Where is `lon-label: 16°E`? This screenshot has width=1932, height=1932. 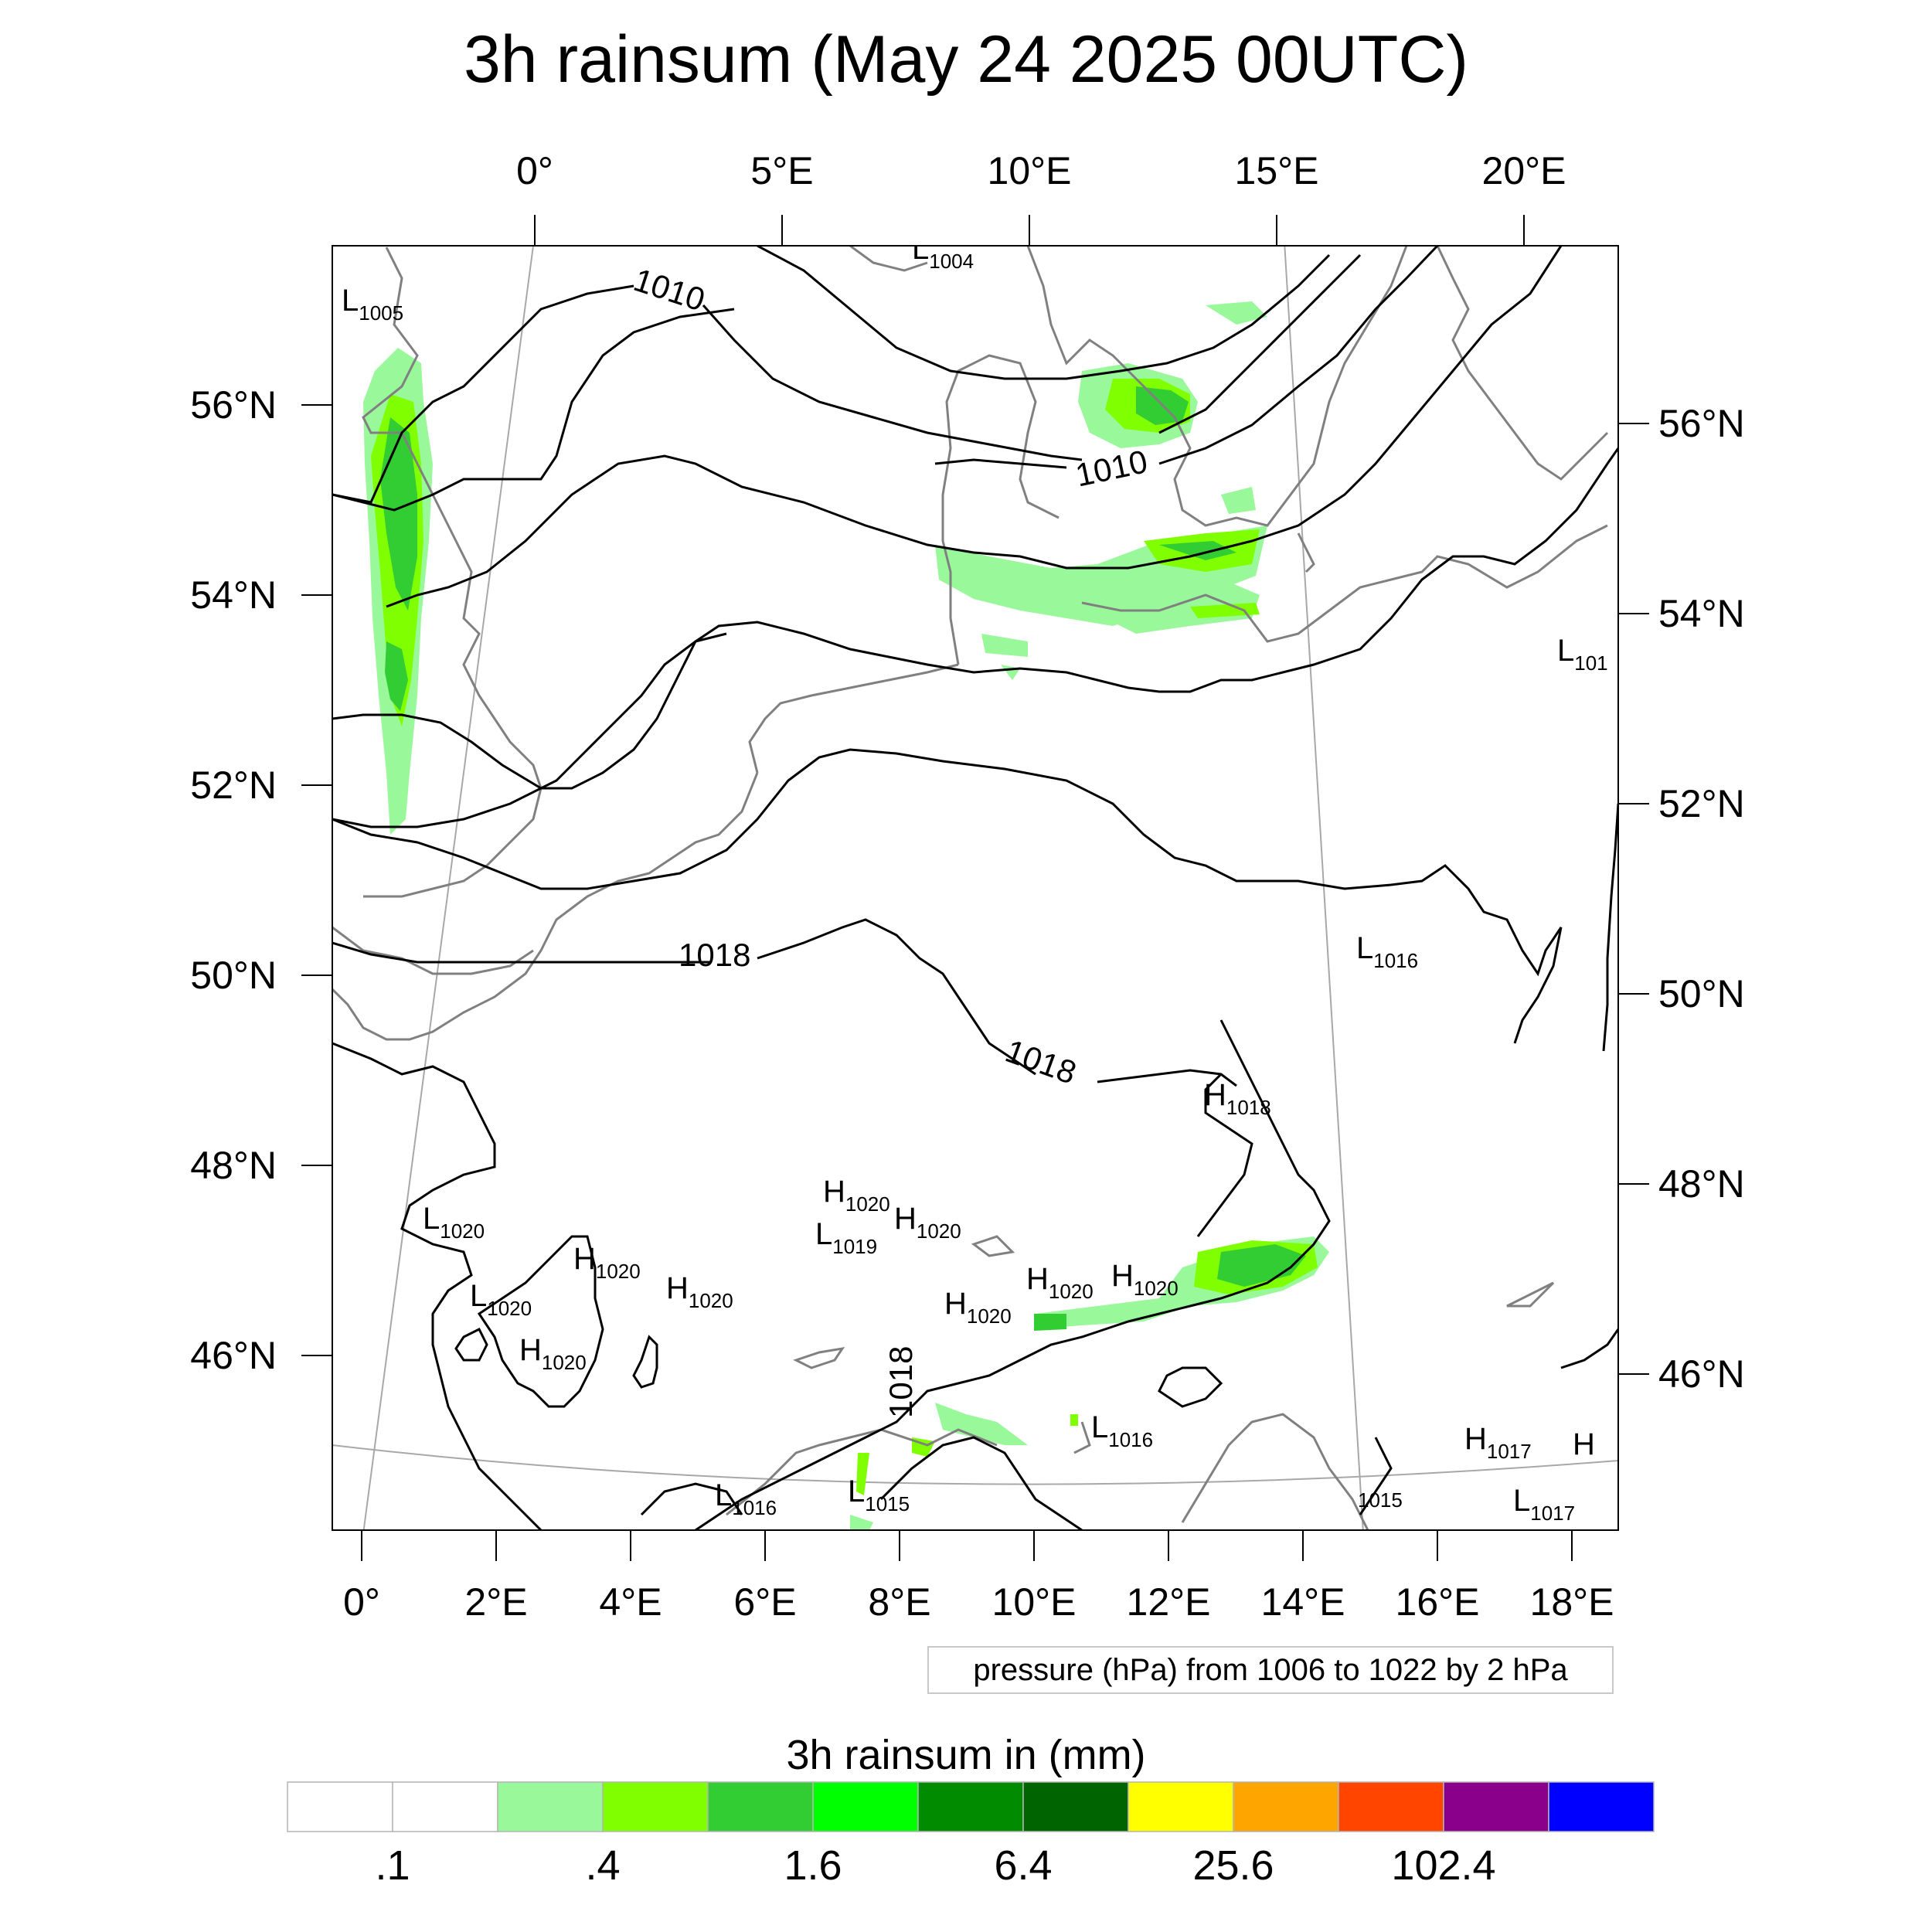
lon-label: 16°E is located at coordinates (1438, 1602).